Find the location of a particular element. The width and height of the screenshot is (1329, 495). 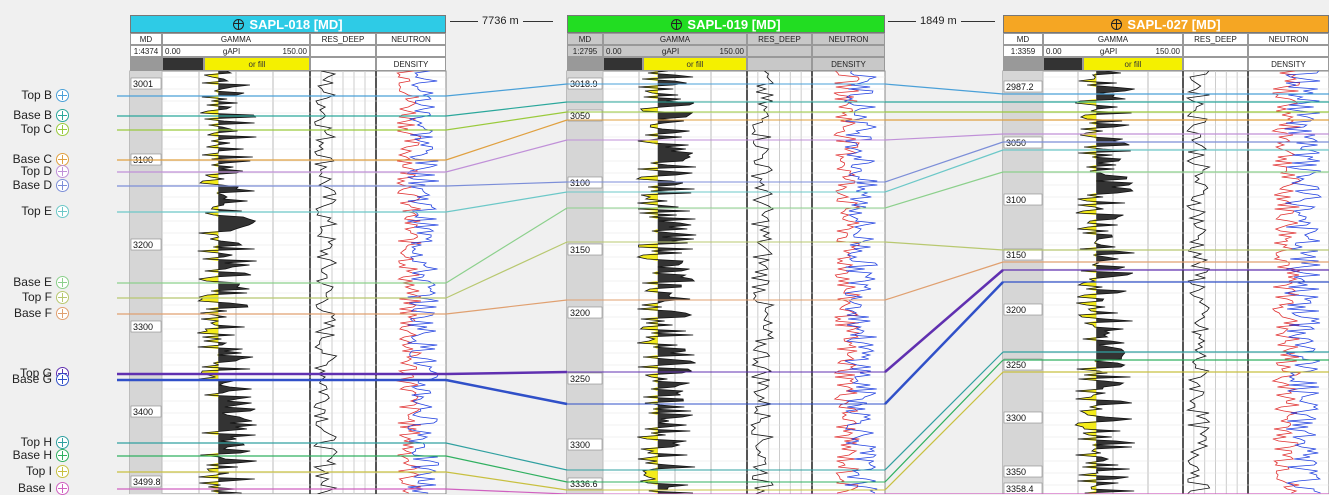

res-spacer is located at coordinates (1215, 64).